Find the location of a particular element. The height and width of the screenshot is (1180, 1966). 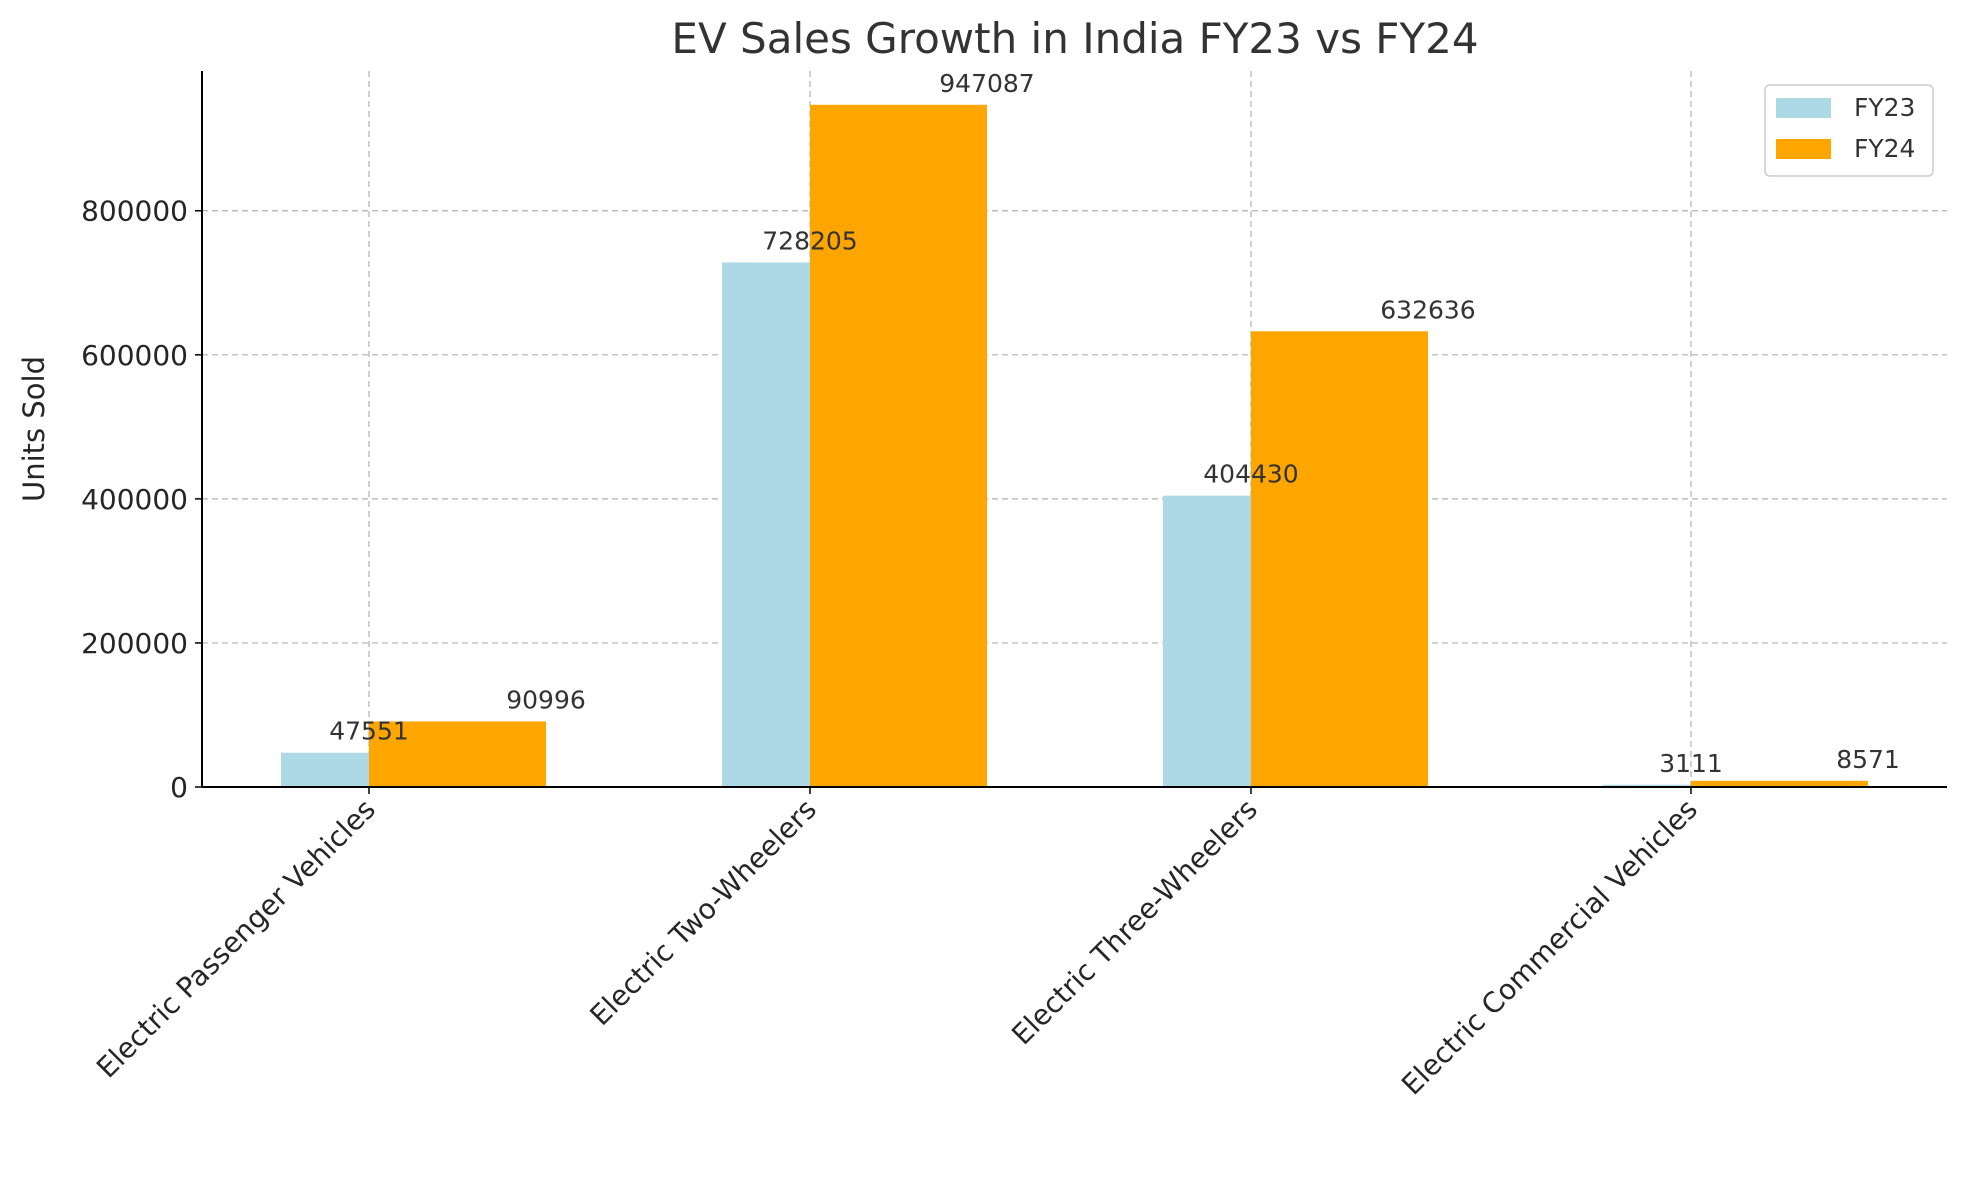

data-label: 90996 is located at coordinates (546, 699).